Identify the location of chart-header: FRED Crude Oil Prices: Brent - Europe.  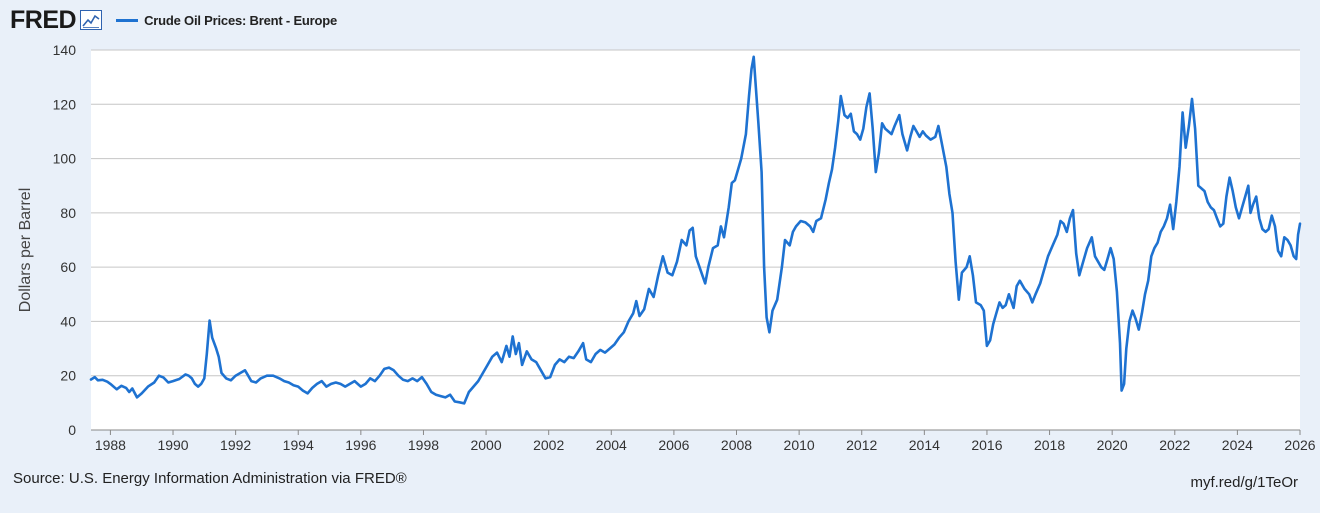
(173, 20).